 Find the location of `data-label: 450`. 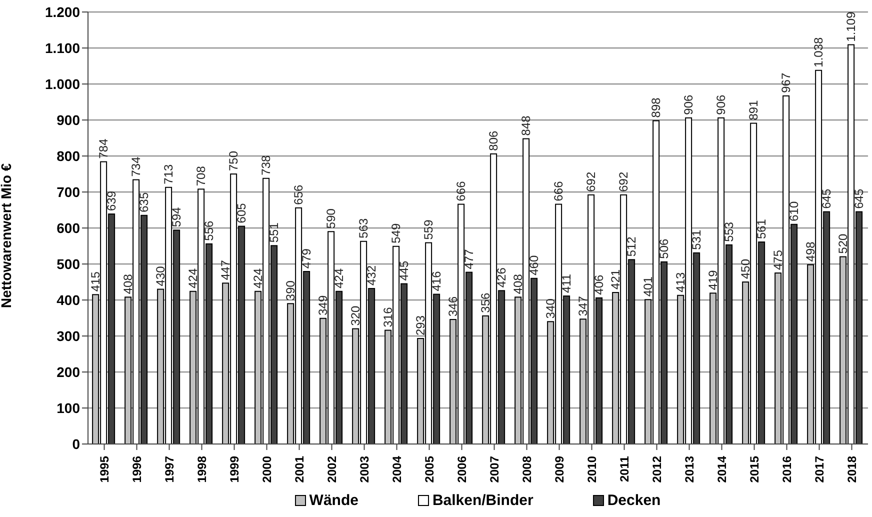

data-label: 450 is located at coordinates (745, 268).